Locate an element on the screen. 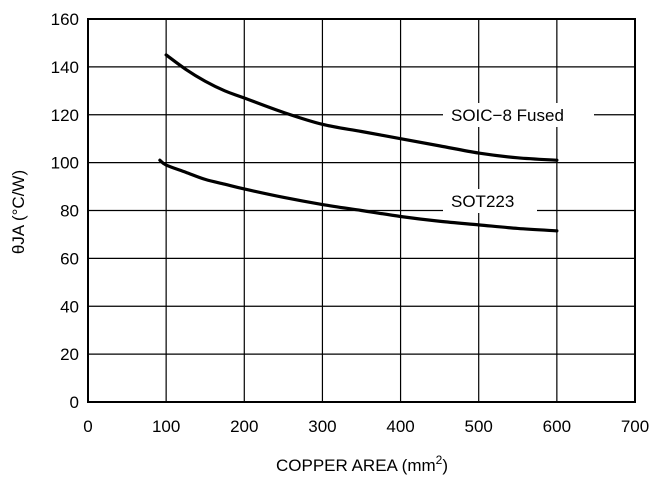 The image size is (659, 479). y-tick-label-20: 20 is located at coordinates (69, 354).